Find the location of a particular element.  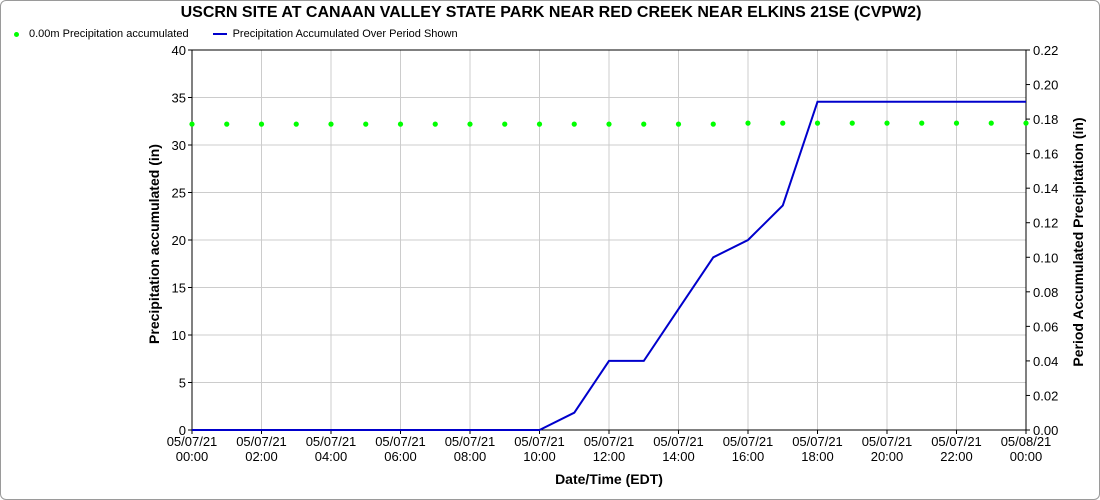

x-tick-label: 10:00 is located at coordinates (539, 456).